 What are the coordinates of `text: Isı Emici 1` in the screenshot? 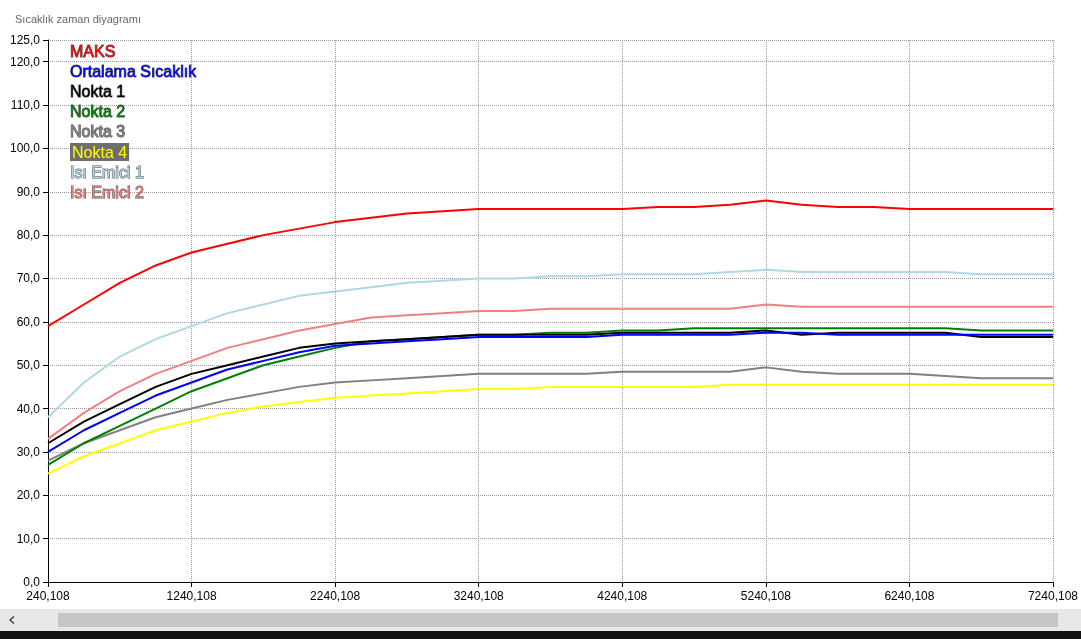 It's located at (107, 172).